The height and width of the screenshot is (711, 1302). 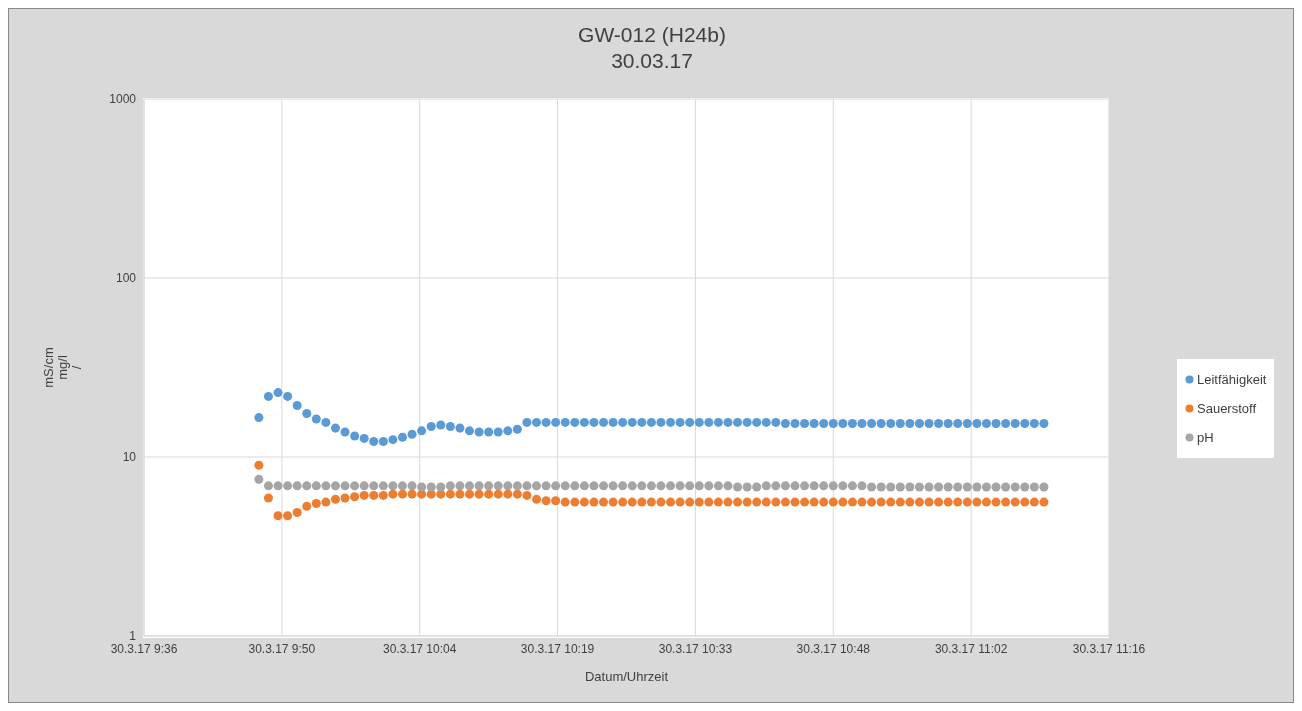 What do you see at coordinates (420, 648) in the screenshot?
I see `x-tick-label: 30.3.17 10:04` at bounding box center [420, 648].